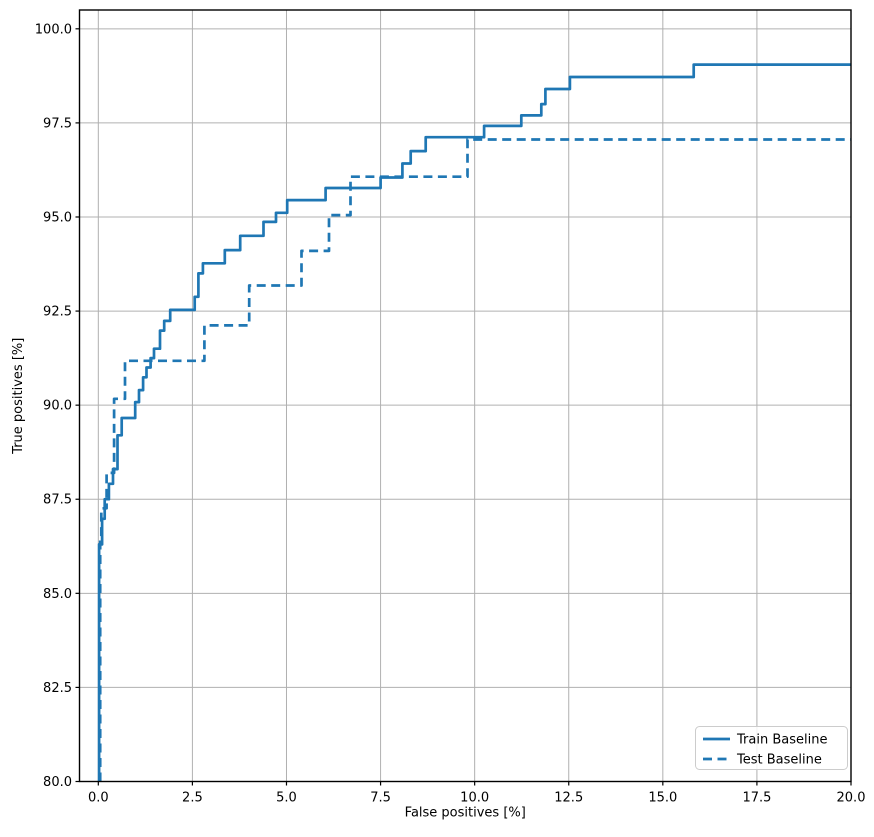 Image resolution: width=874 pixels, height=837 pixels. Describe the element at coordinates (851, 798) in the screenshot. I see `x-tick-label: 20.0` at that location.